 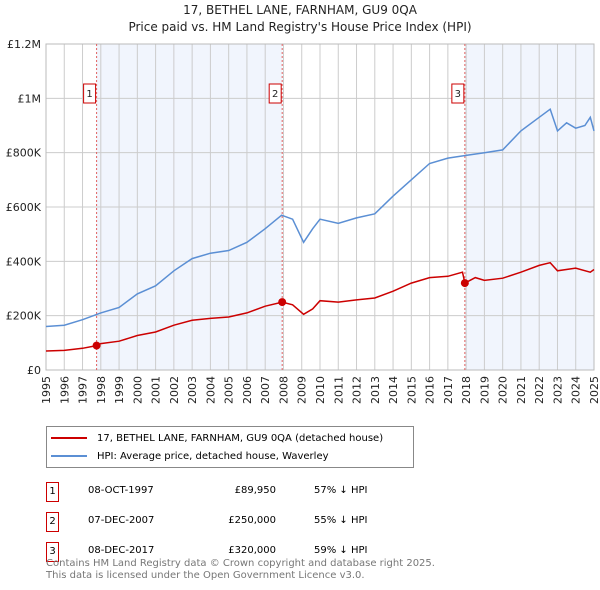 I want to click on sale-row: 1 08-OCT-1997 £89,950 57% ↓ HPI, so click(x=246, y=492).